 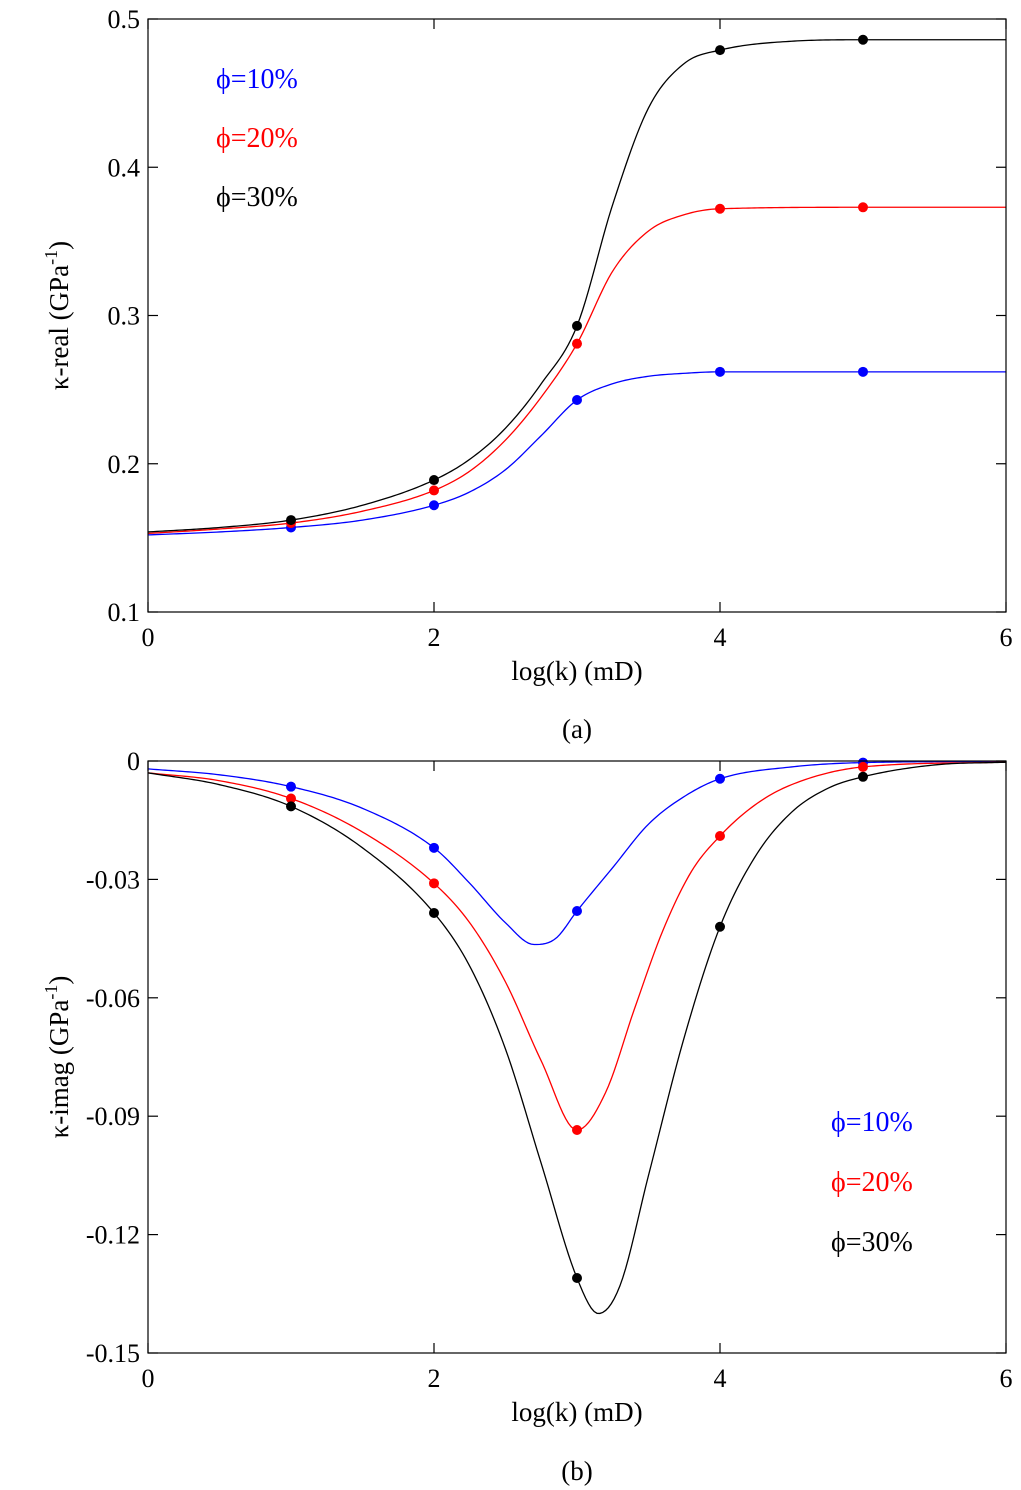 I want to click on panel-b-x-tick-label: 4, so click(x=720, y=1378).